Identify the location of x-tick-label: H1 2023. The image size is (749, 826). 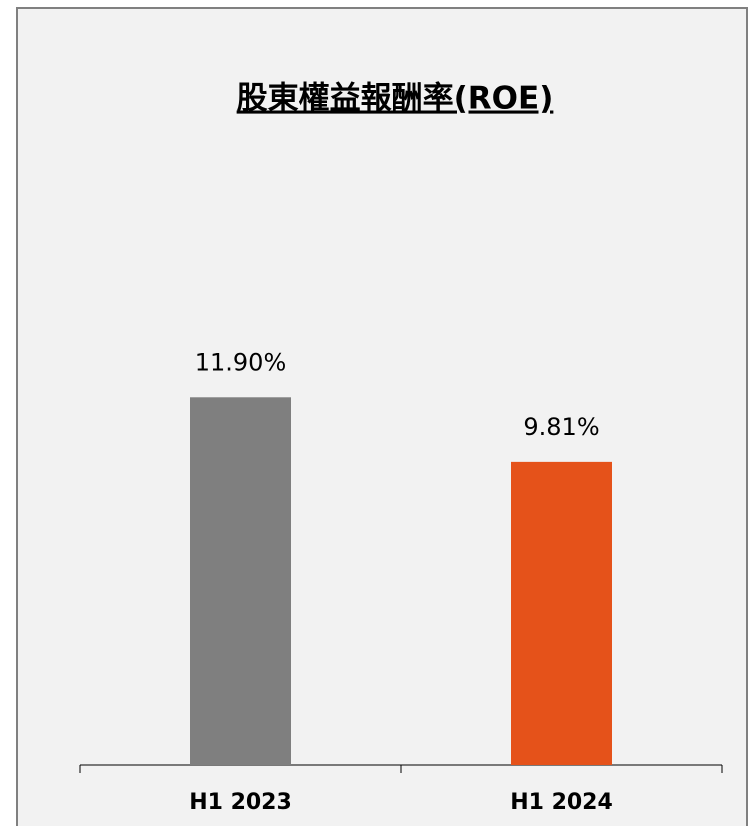
(240, 802).